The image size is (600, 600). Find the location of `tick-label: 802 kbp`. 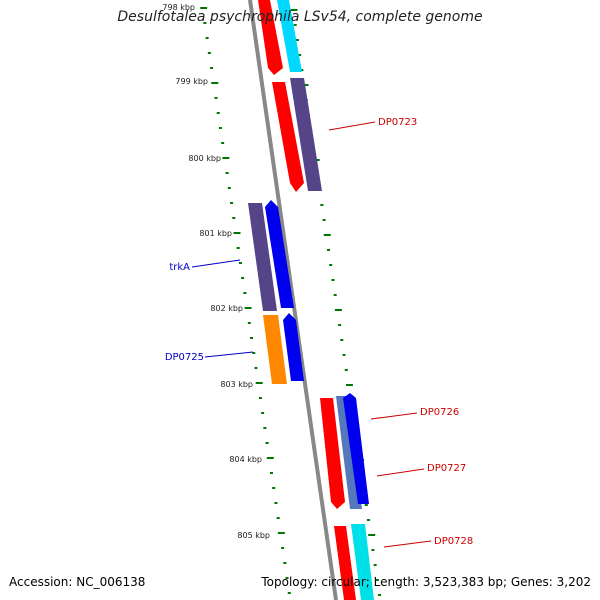

tick-label: 802 kbp is located at coordinates (226, 308).